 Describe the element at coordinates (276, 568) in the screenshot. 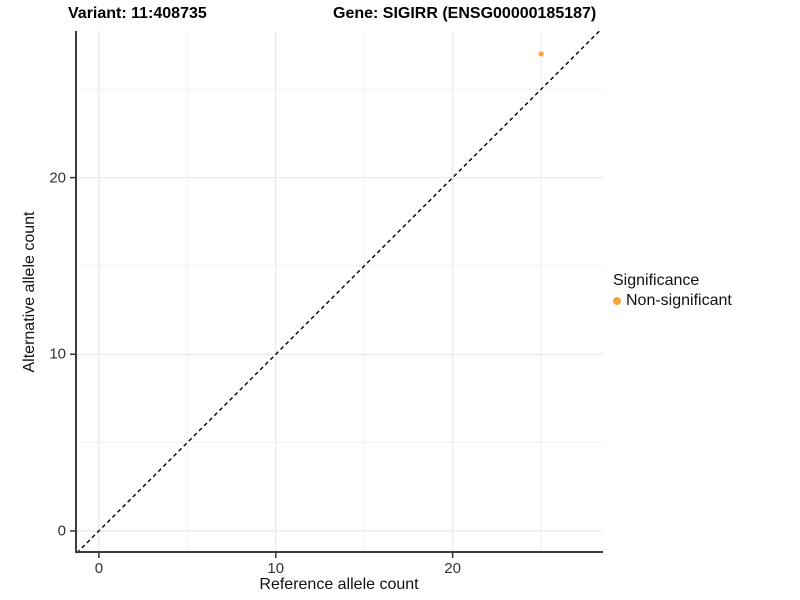

I see `x-tick-label: 10` at that location.